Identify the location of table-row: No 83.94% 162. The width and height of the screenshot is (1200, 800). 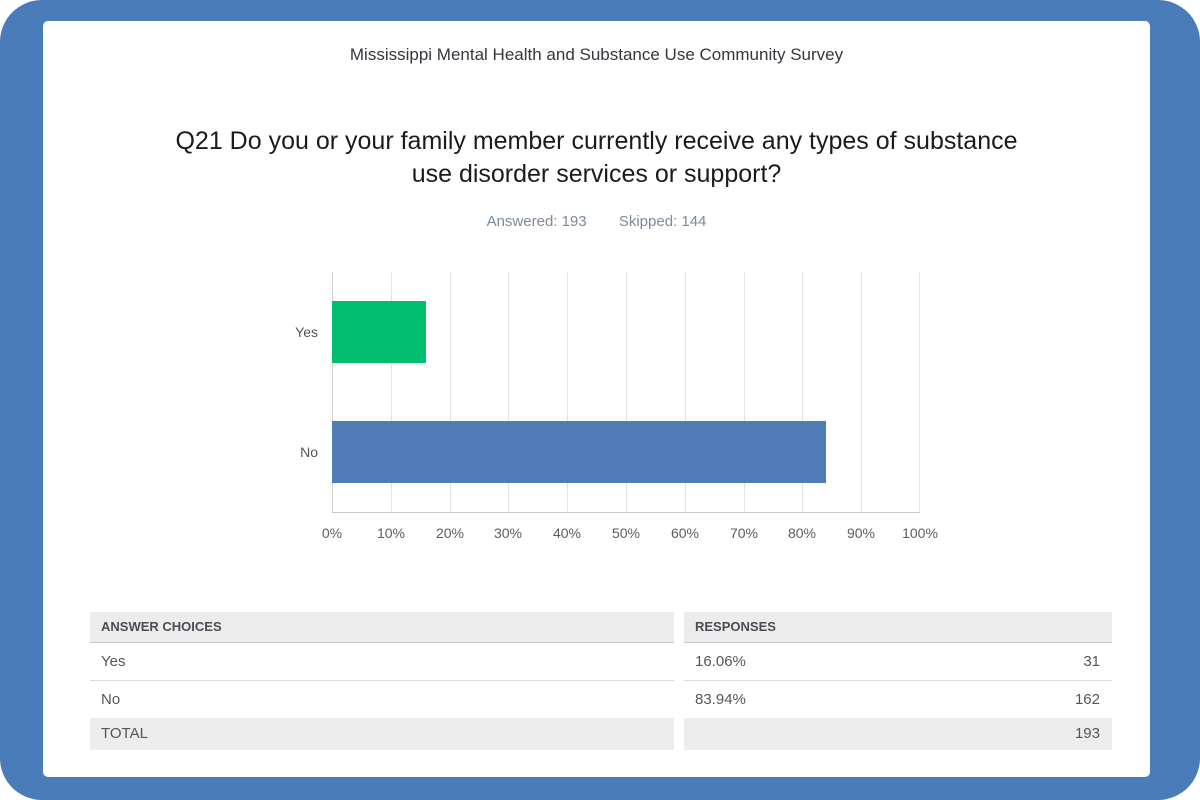
(601, 699).